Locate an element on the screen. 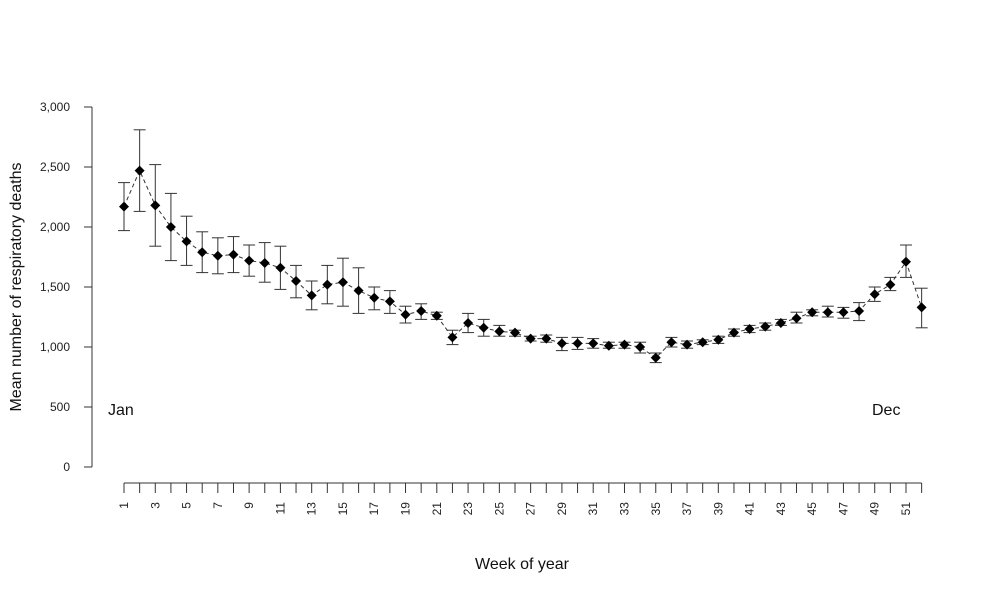  x-tick-label: 51 is located at coordinates (906, 509).